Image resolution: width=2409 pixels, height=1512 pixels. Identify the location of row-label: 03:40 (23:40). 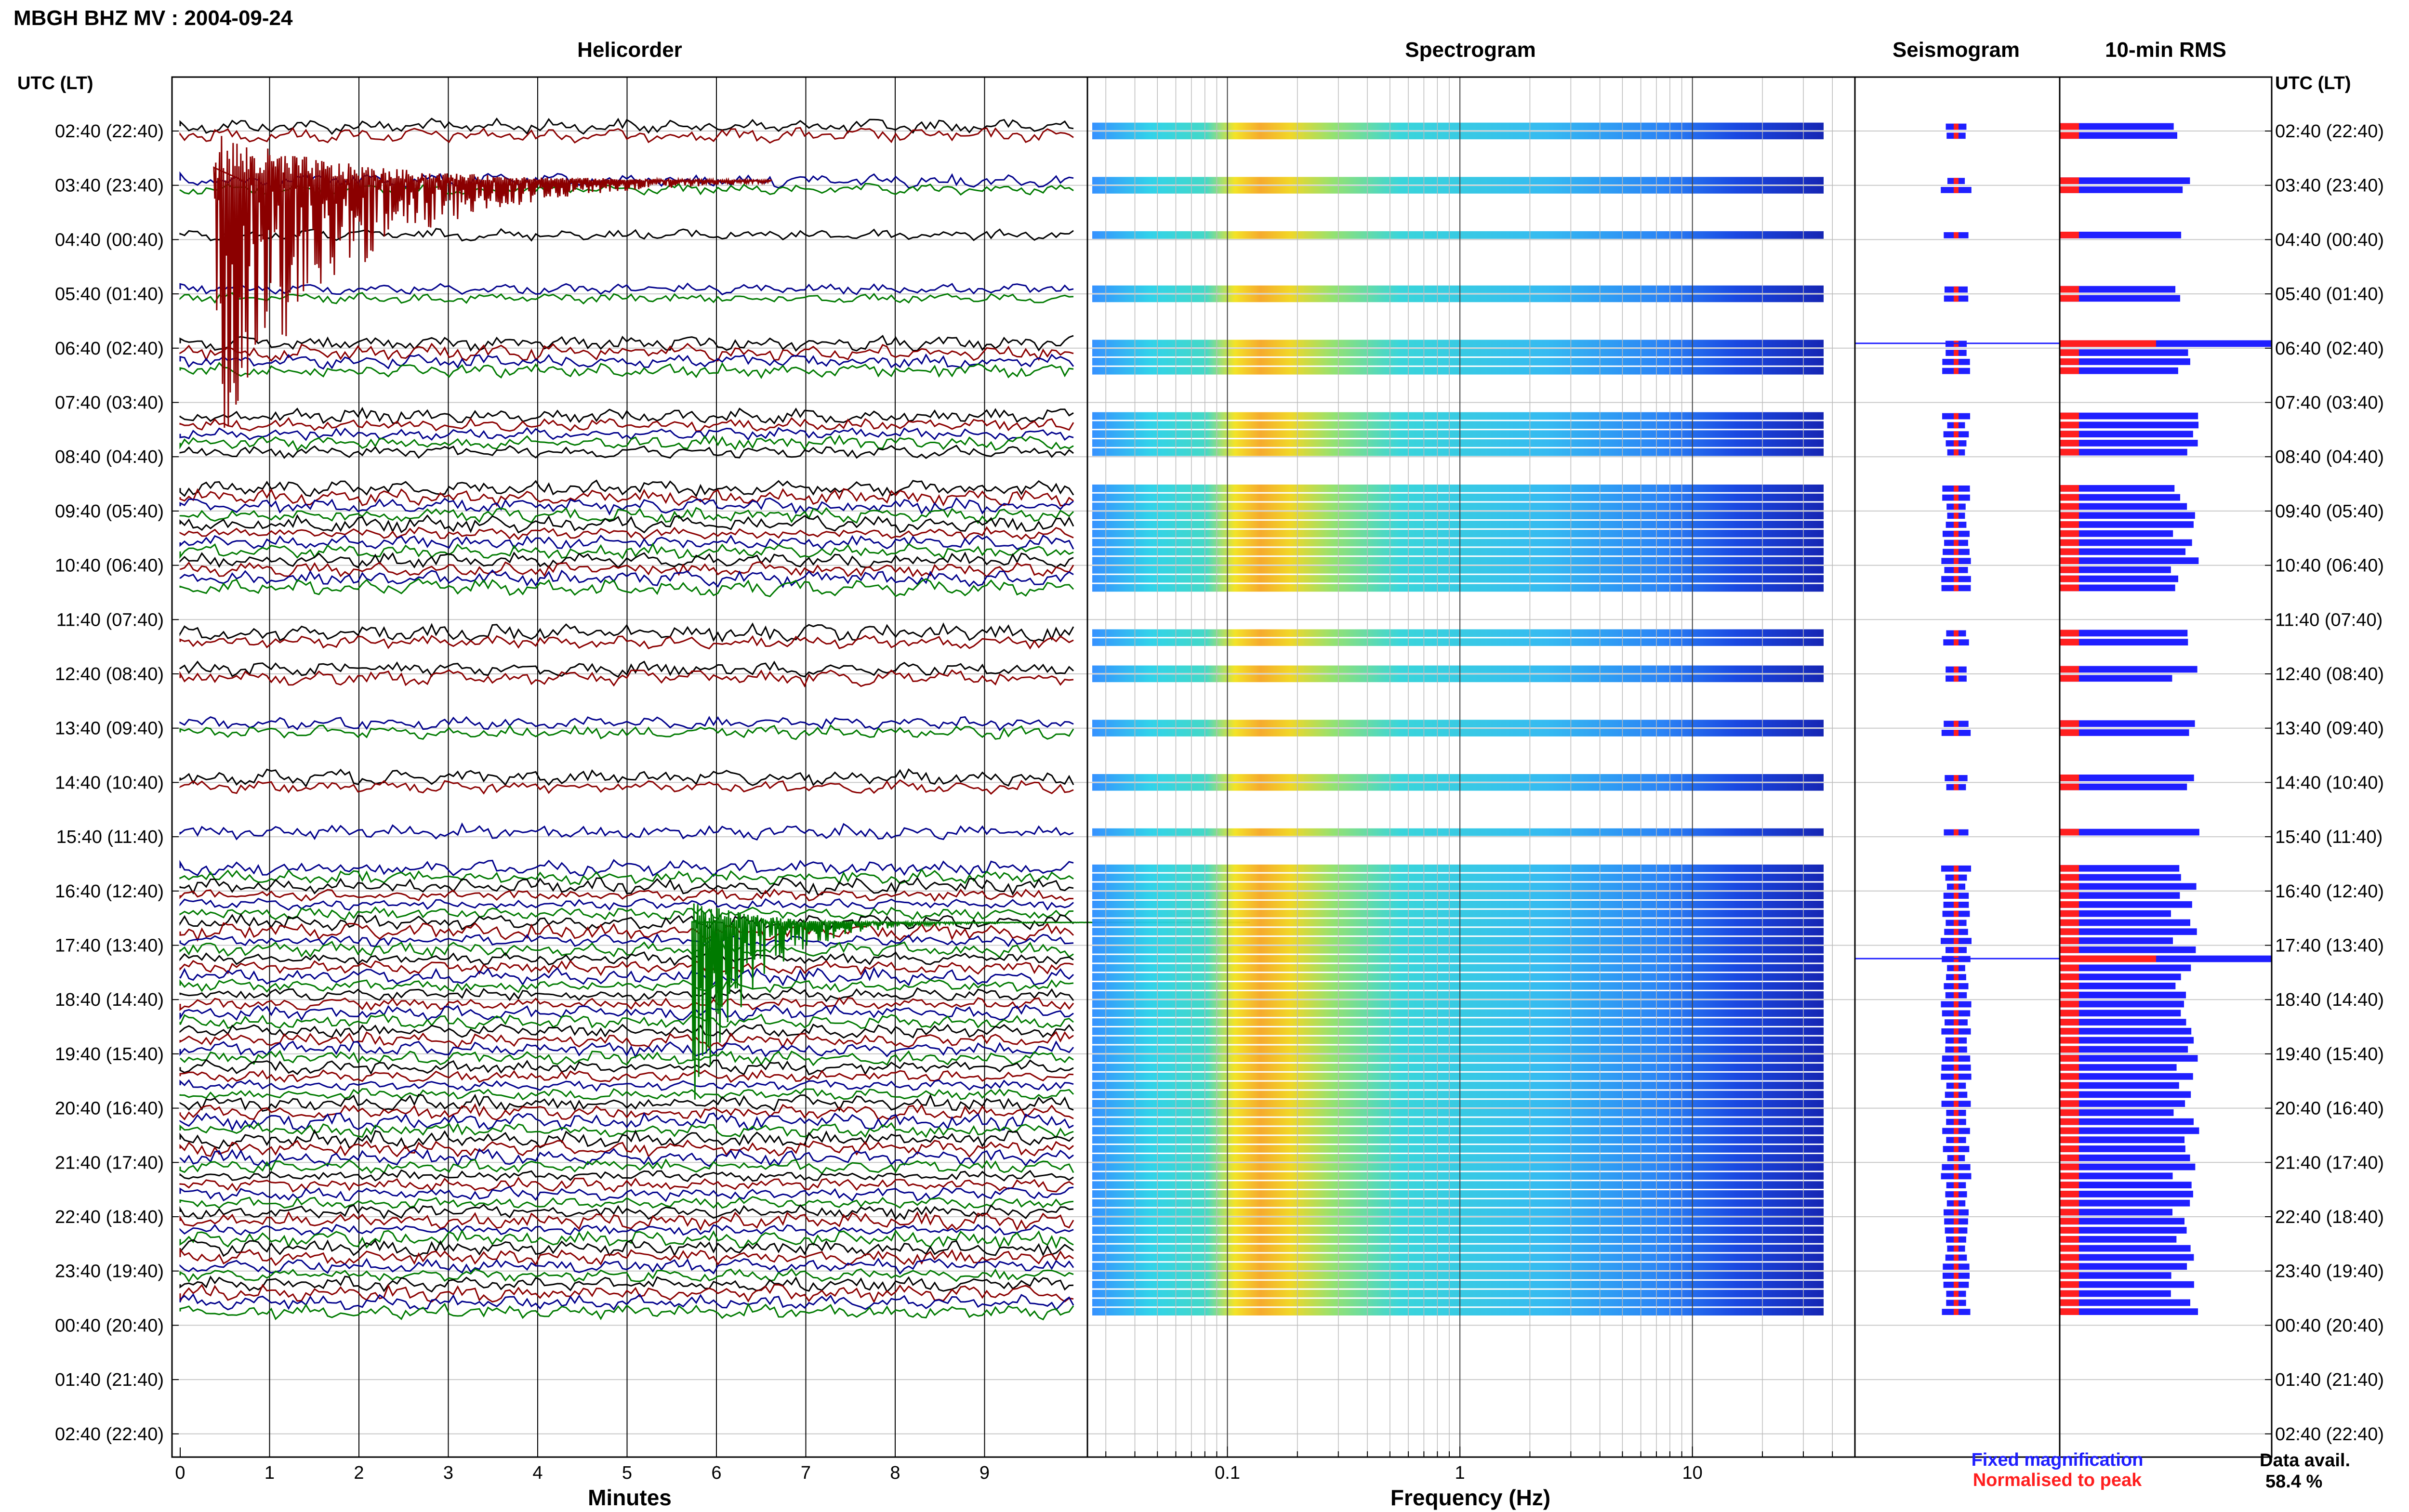
(2329, 186).